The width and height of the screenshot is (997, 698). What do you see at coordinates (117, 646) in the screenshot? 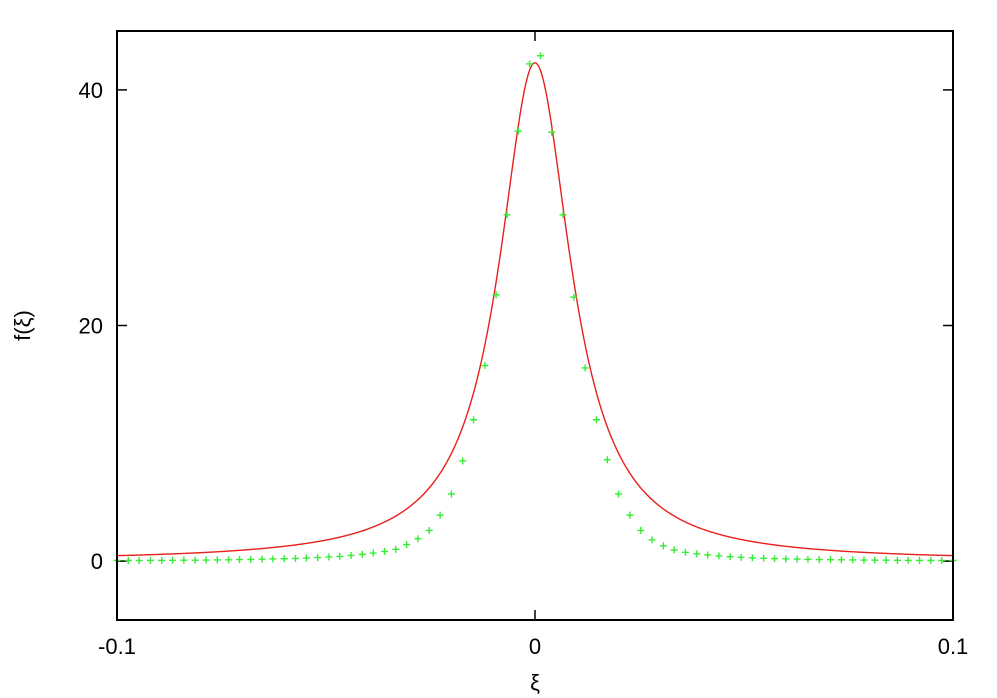
I see `x-tick-label: -0.1` at bounding box center [117, 646].